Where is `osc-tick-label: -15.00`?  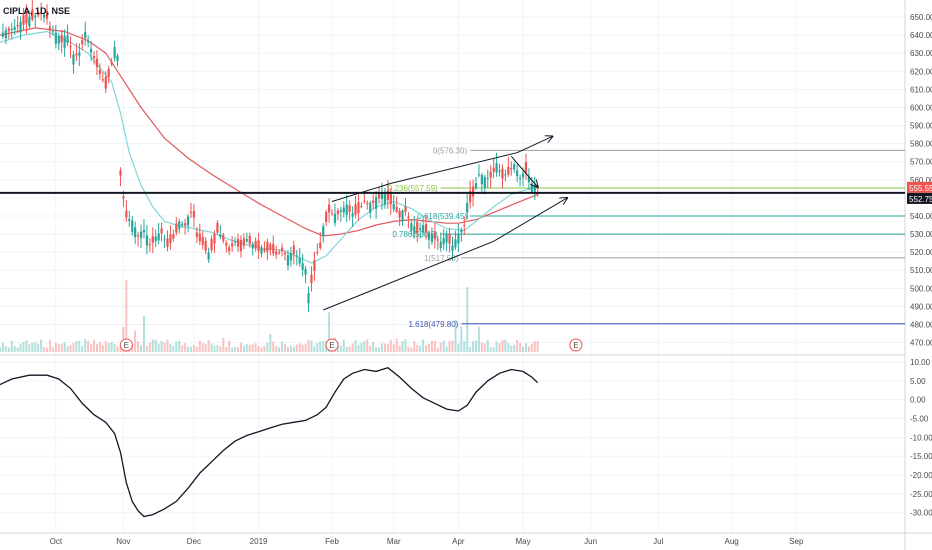 osc-tick-label: -15.00 is located at coordinates (921, 456).